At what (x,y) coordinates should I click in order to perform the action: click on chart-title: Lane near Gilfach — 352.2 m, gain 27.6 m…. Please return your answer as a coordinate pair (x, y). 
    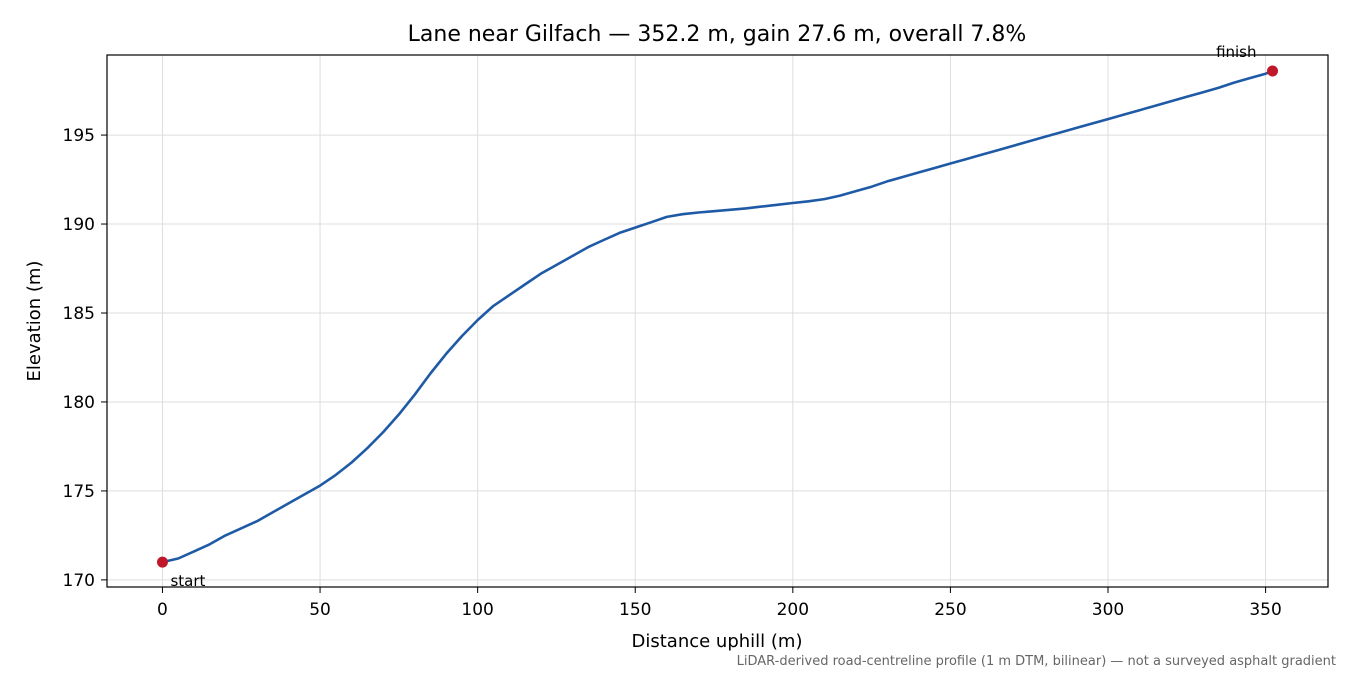
    Looking at the image, I should click on (717, 34).